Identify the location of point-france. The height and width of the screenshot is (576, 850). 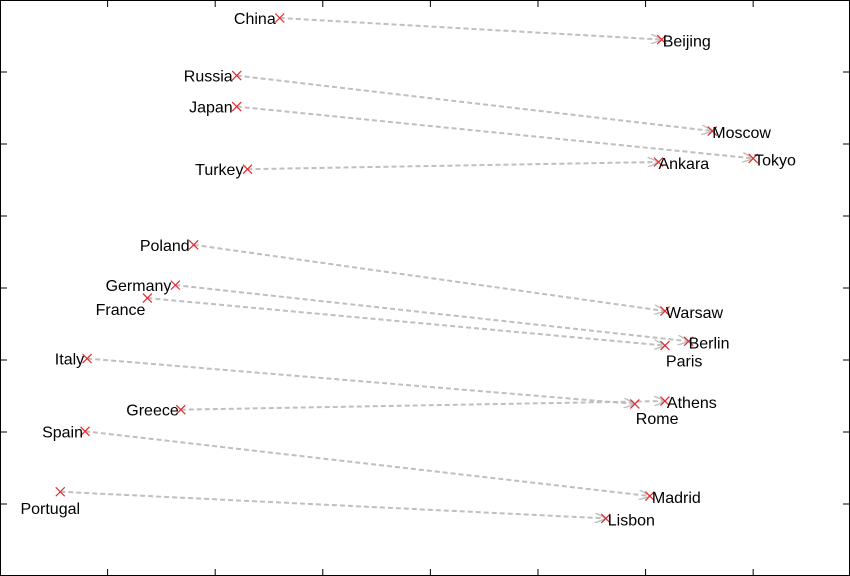
(147, 298).